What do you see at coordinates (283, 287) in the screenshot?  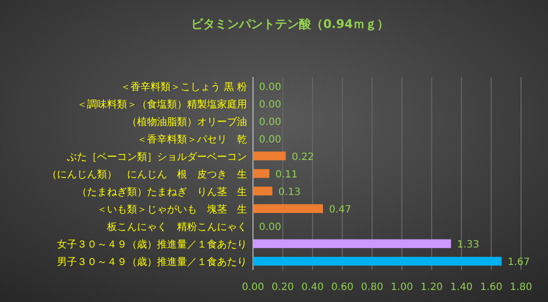 I see `x-tick-label: 0.20` at bounding box center [283, 287].